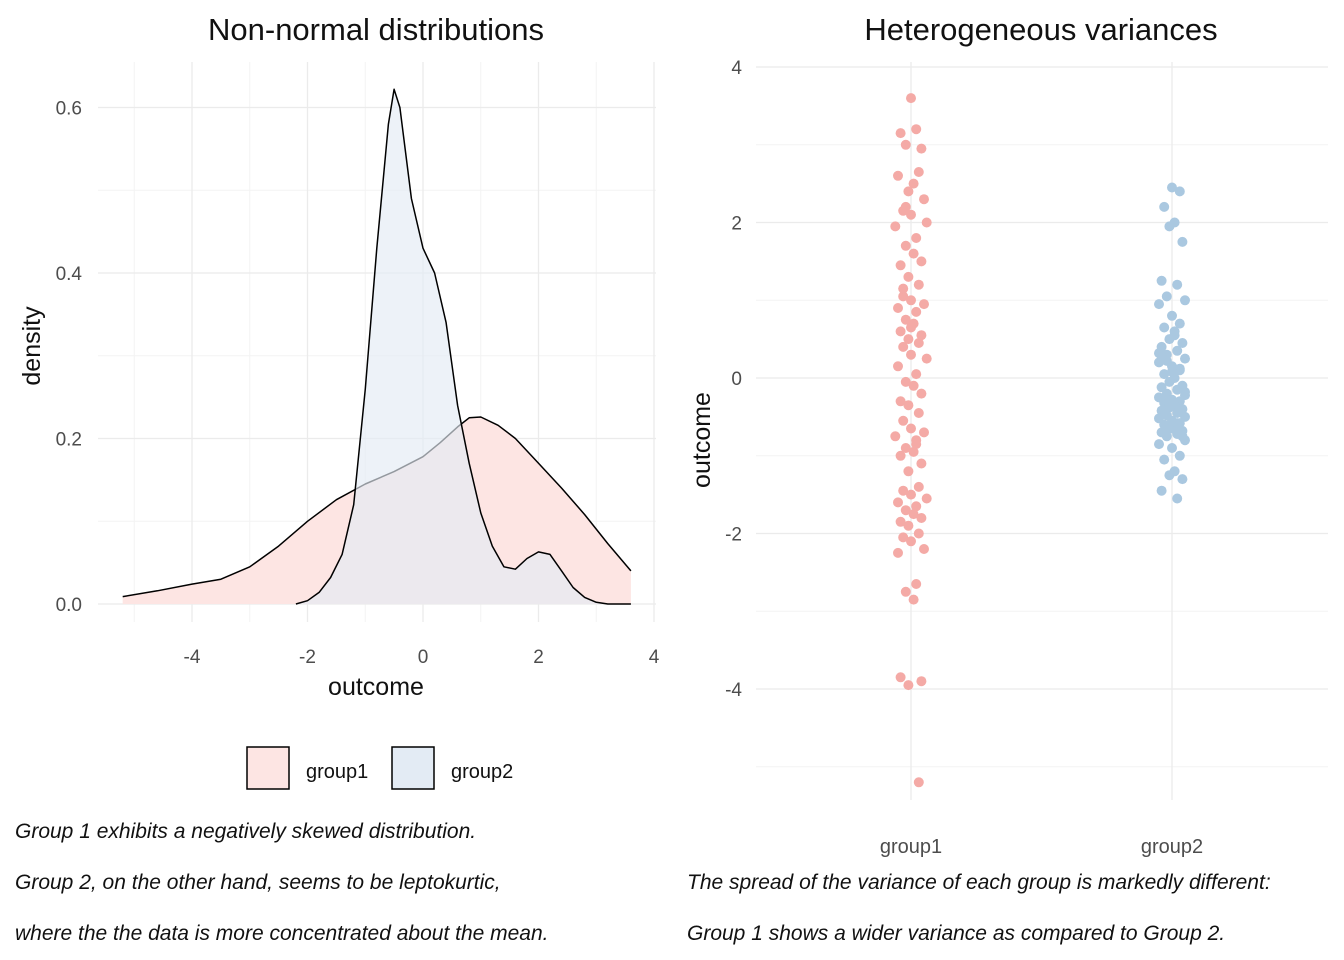 This screenshot has width=1344, height=960. What do you see at coordinates (376, 687) in the screenshot?
I see `left-x-axis-label: outcome` at bounding box center [376, 687].